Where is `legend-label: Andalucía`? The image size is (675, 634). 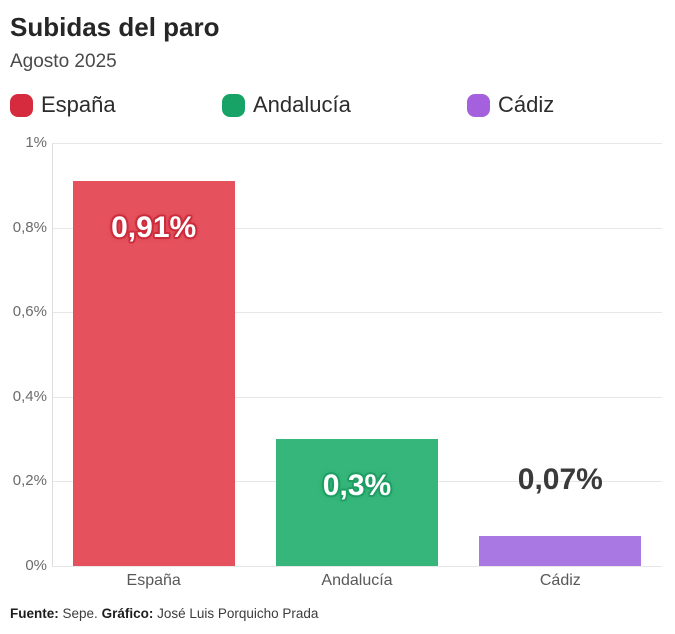 legend-label: Andalucía is located at coordinates (302, 104).